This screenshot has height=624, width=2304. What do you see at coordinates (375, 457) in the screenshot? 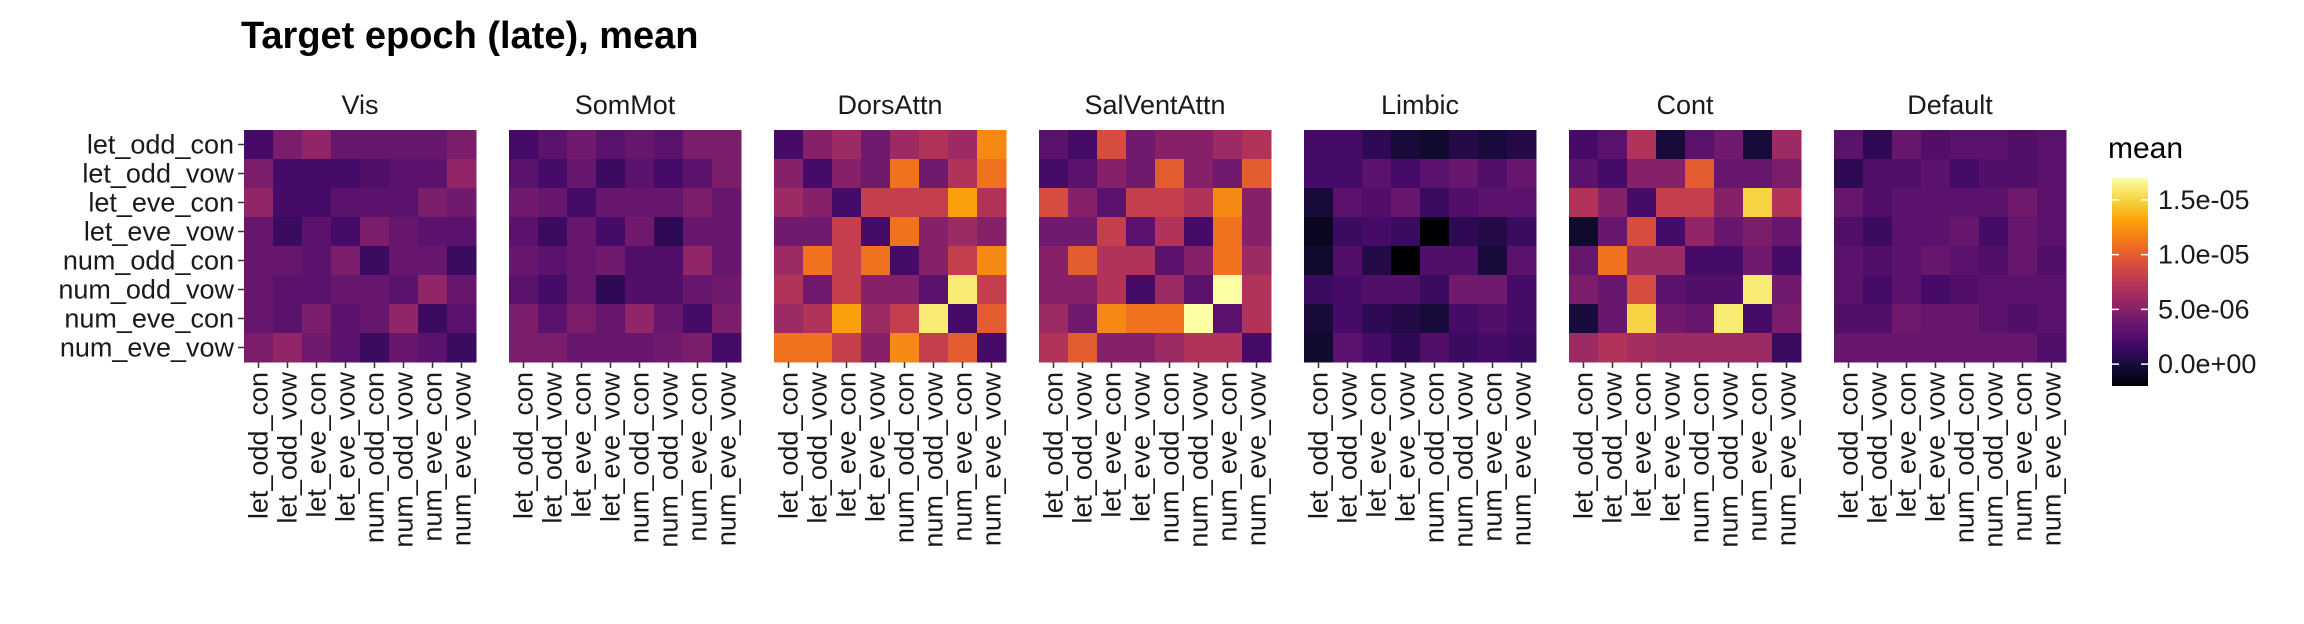
I see `x-tick-label: num_odd_con` at bounding box center [375, 457].